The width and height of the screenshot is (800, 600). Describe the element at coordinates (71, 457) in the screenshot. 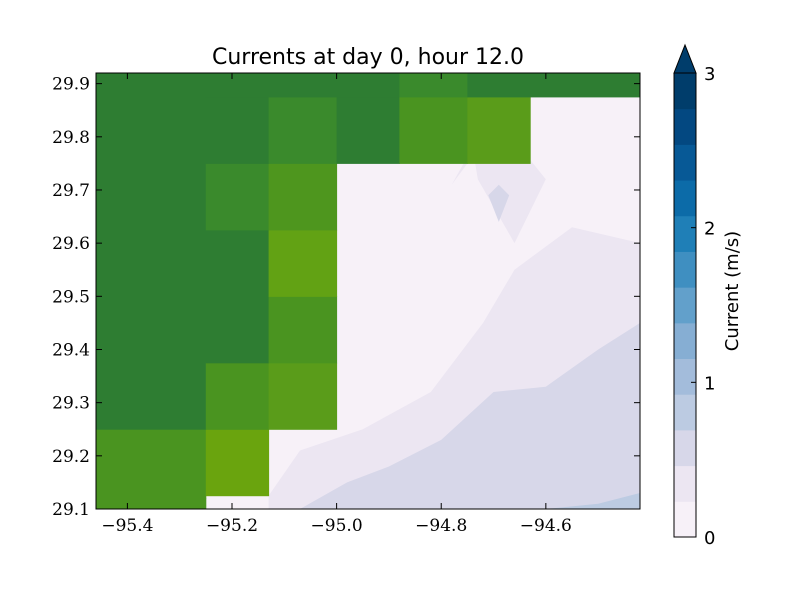

I see `y-tick-label: 29.2` at that location.